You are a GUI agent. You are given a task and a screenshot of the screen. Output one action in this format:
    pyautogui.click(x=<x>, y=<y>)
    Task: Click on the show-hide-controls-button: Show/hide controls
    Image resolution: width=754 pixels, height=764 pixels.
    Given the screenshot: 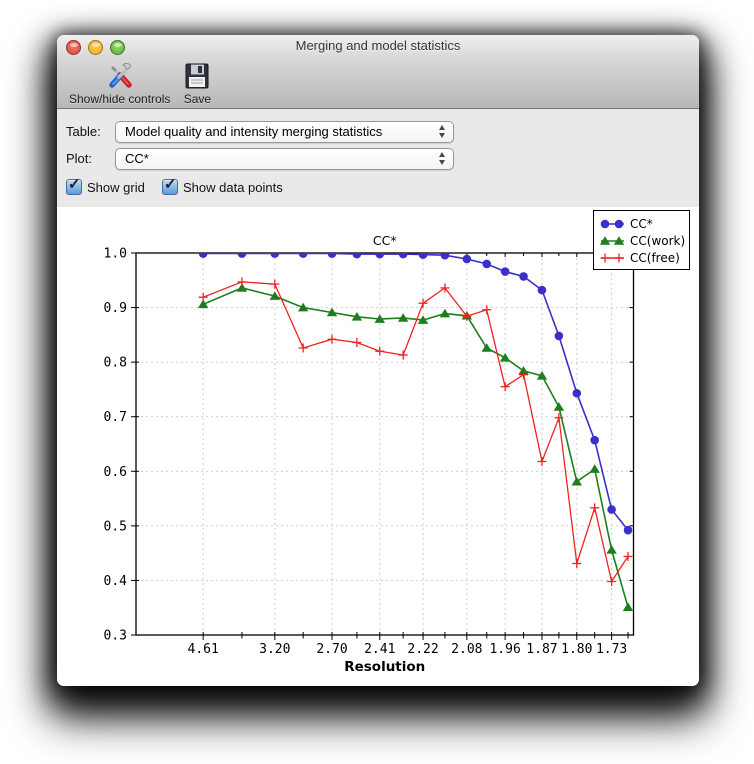 What is the action you would take?
    pyautogui.click(x=119, y=82)
    